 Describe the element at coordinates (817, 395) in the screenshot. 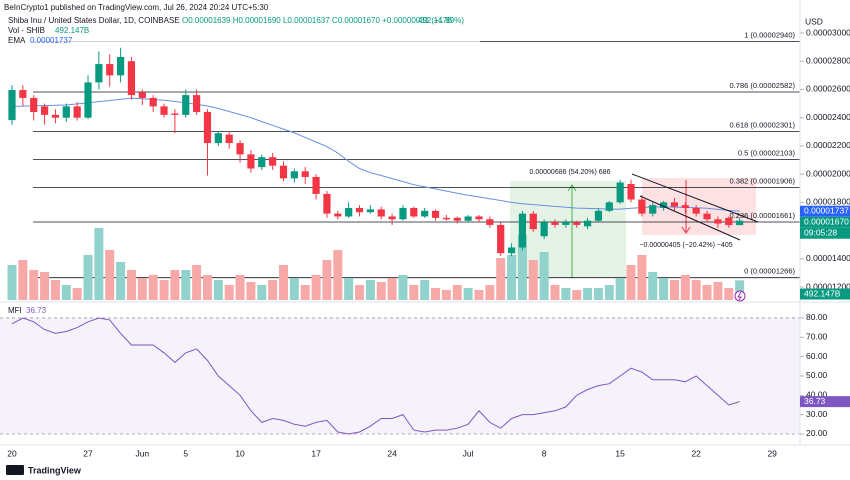

I see `y-tick-label: 40.00` at that location.